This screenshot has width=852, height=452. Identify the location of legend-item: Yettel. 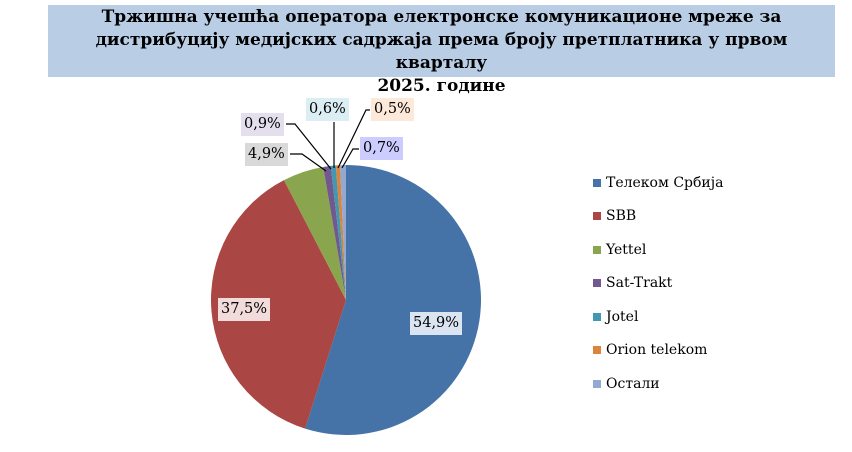
(658, 250).